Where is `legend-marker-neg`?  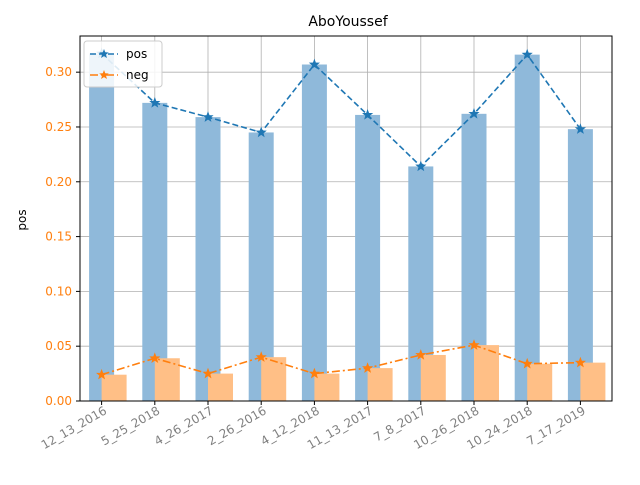
legend-marker-neg is located at coordinates (104, 75).